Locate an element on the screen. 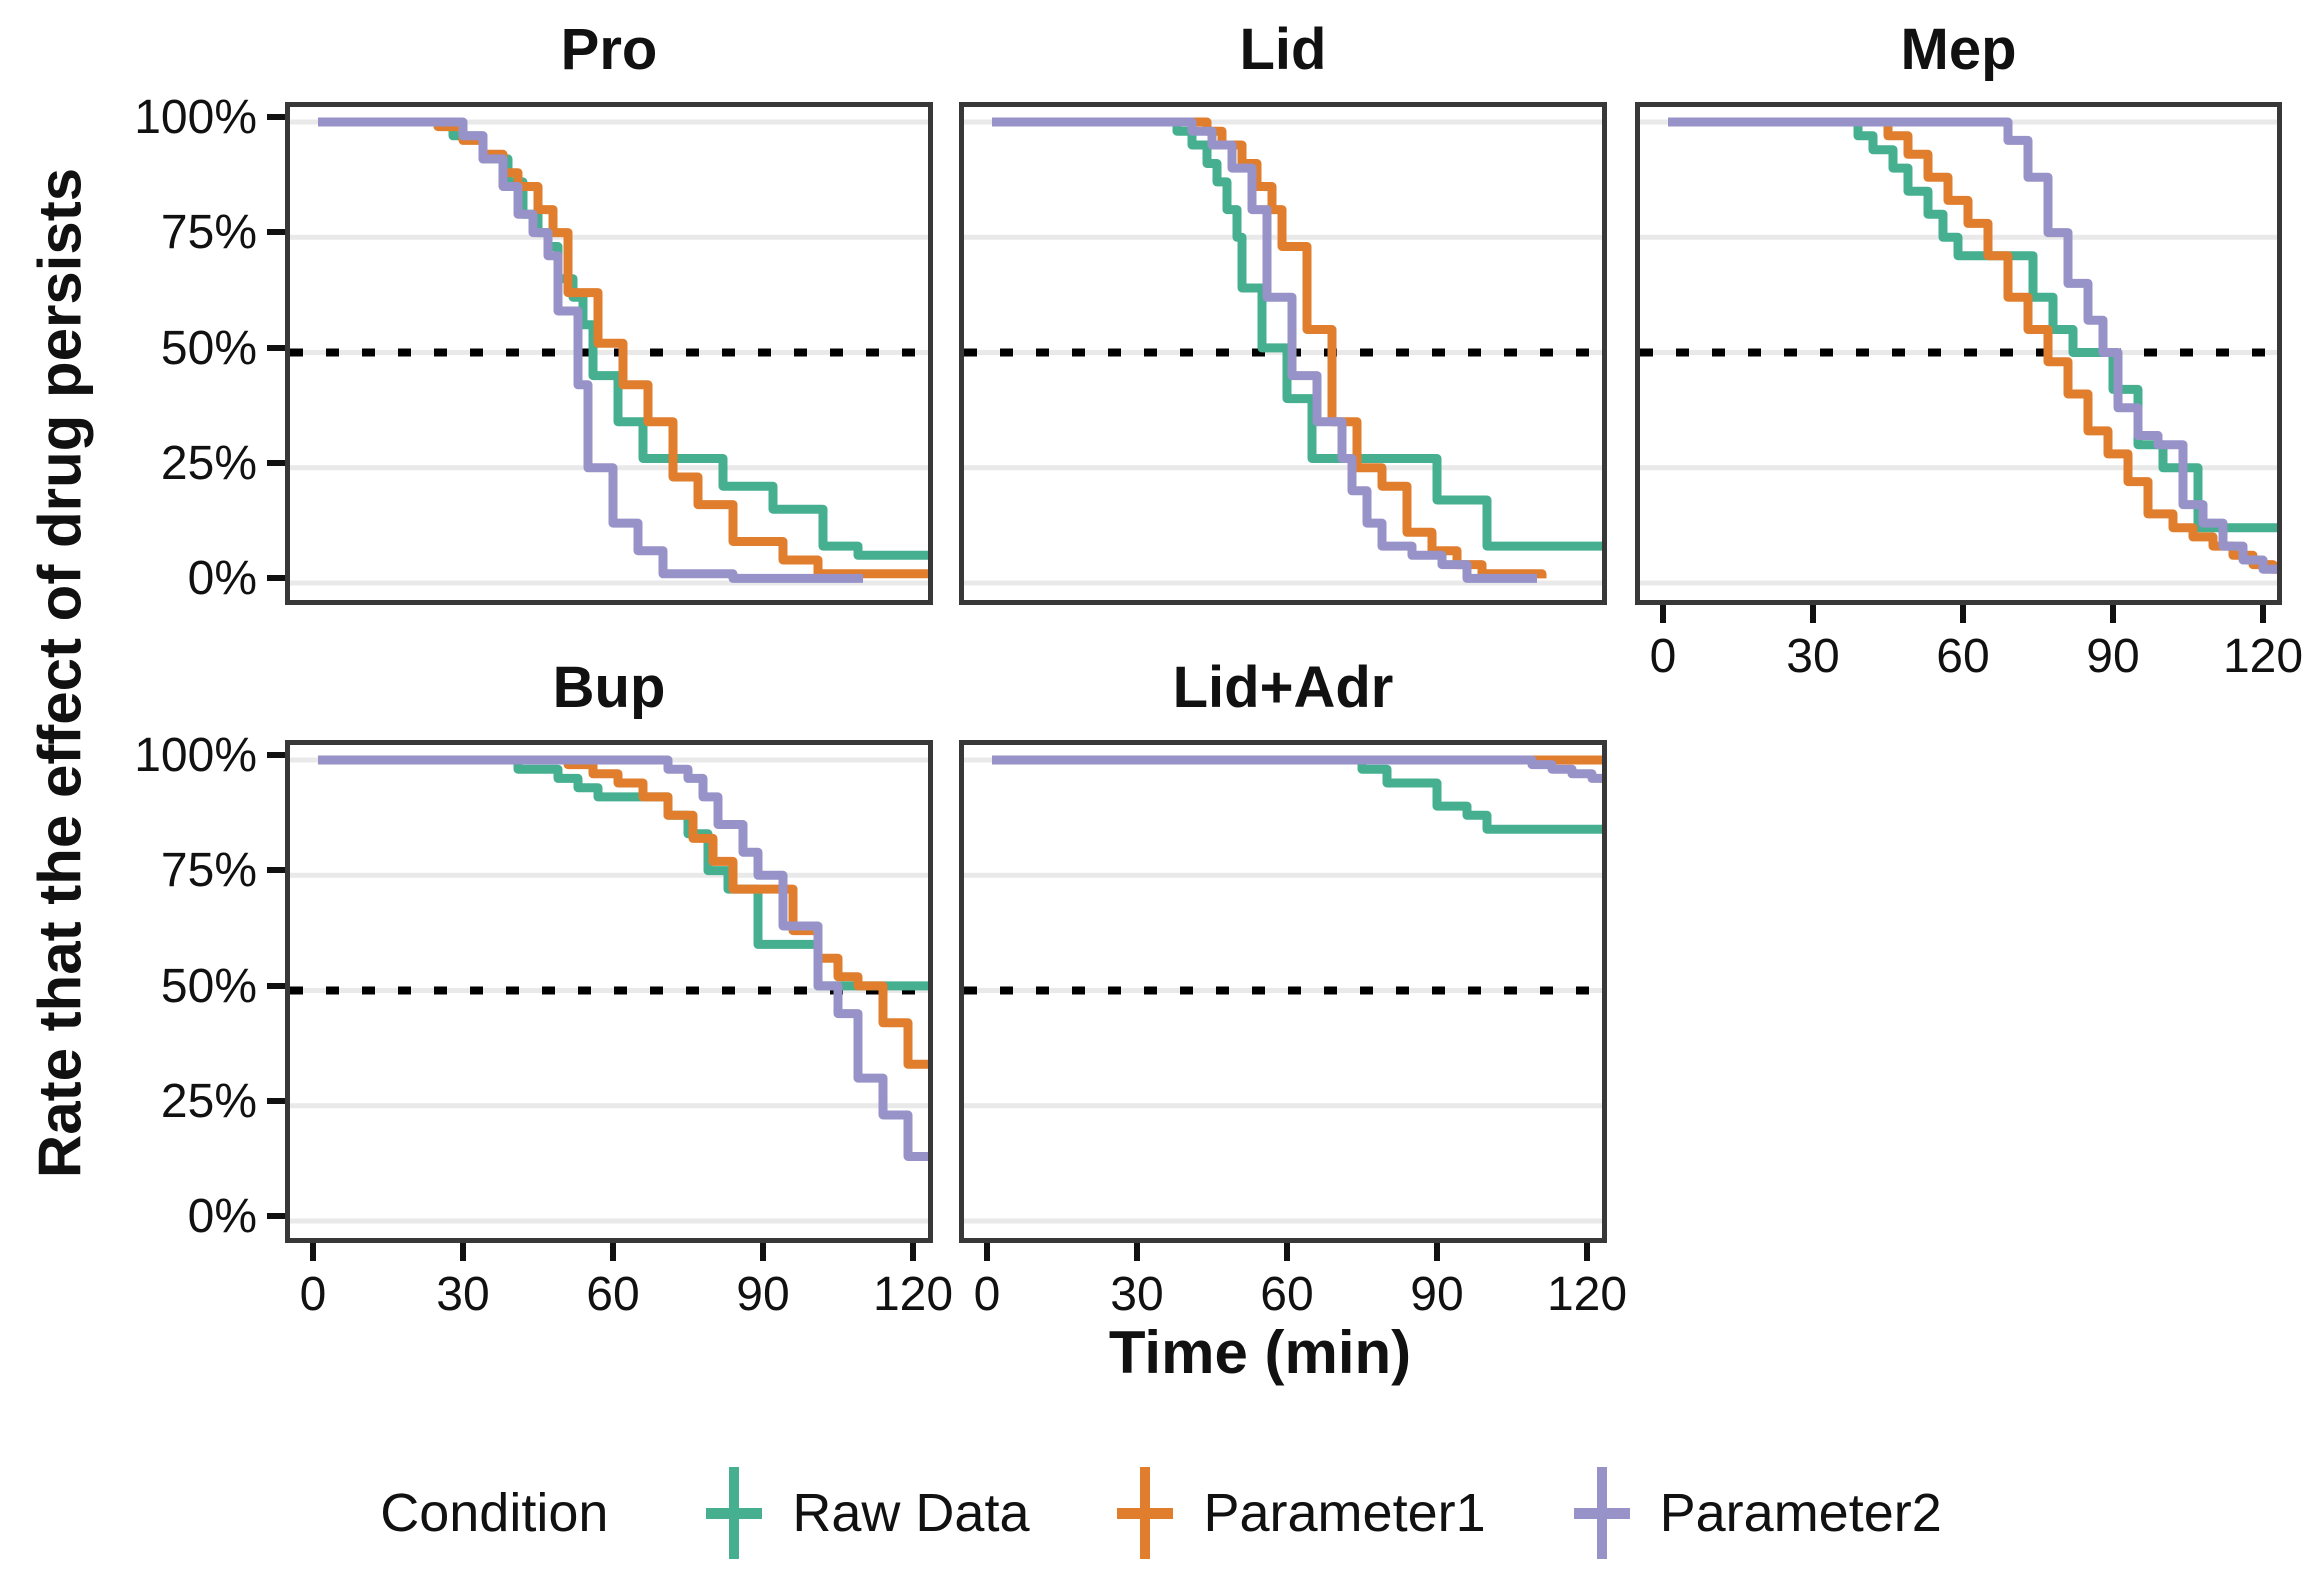  legend-entry-parameter1: Parameter1 is located at coordinates (1301, 1512).